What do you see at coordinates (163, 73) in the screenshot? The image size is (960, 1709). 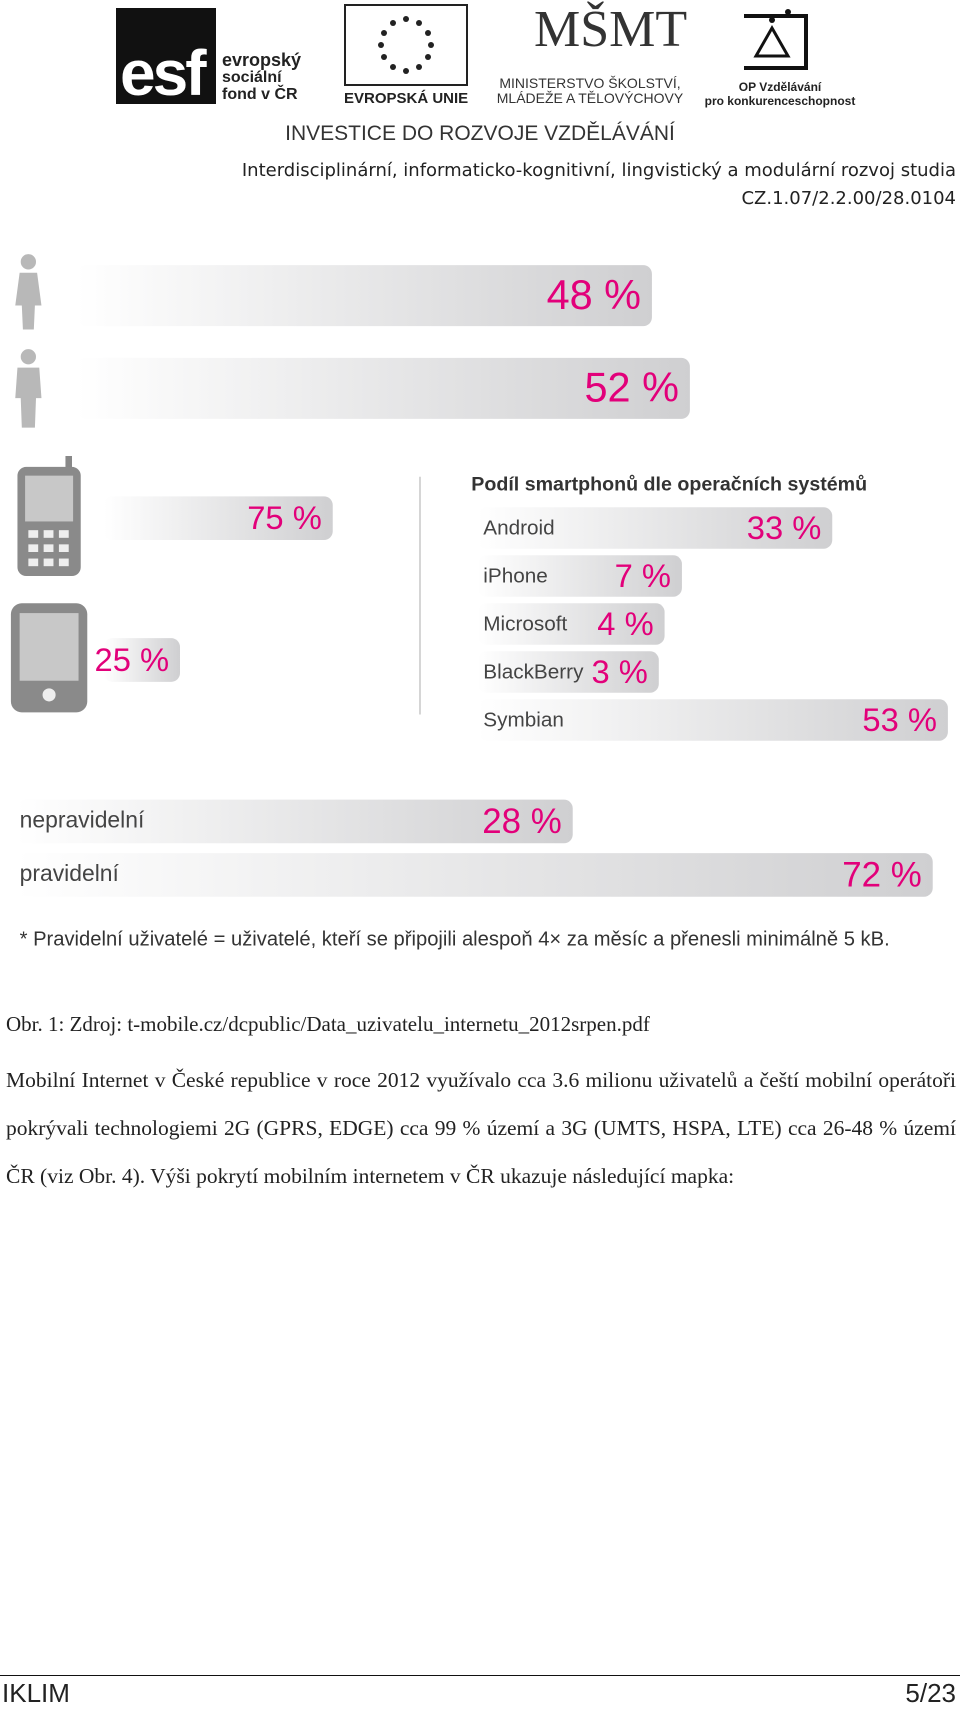 I see `esf-mark: esf` at bounding box center [163, 73].